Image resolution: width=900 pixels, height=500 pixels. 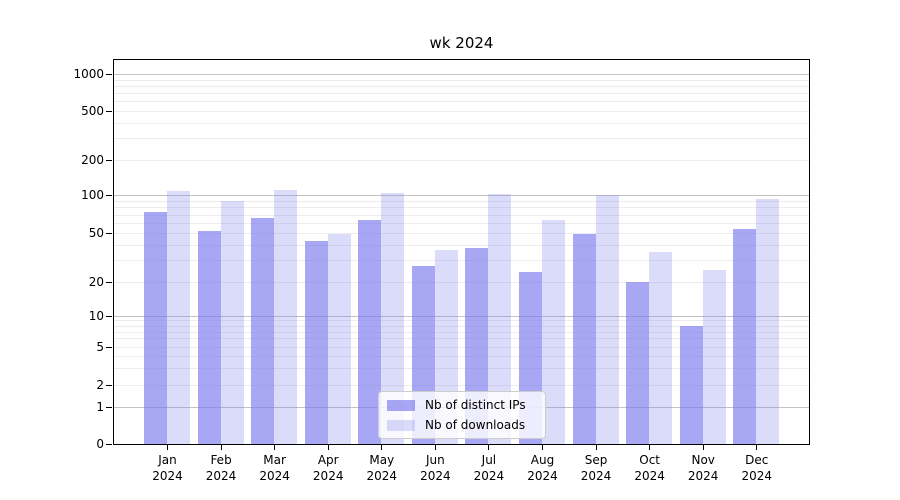 I want to click on x-tick-label: Apr 2024, so click(x=328, y=468).